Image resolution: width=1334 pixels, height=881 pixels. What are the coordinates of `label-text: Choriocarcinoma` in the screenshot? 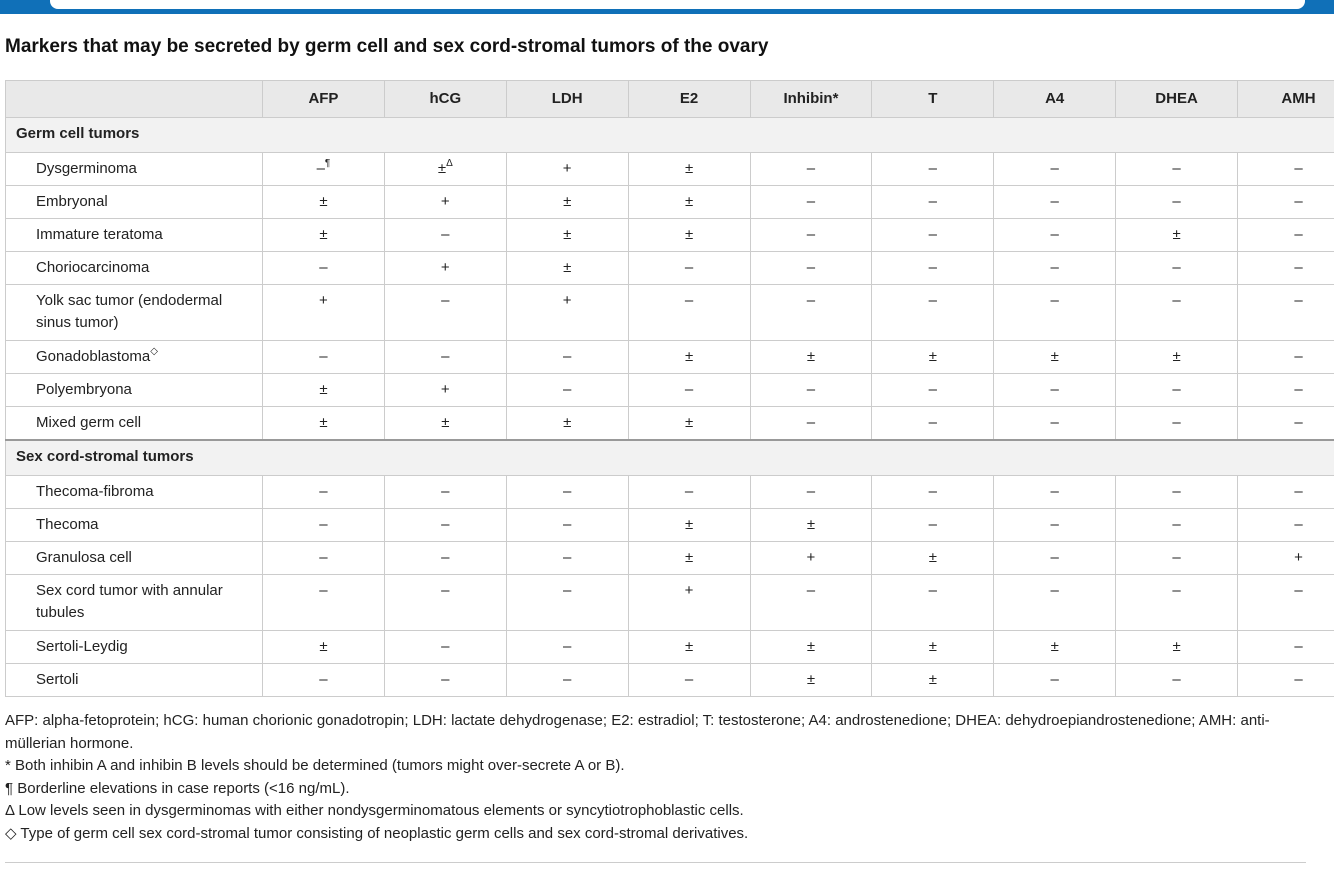 It's located at (93, 267).